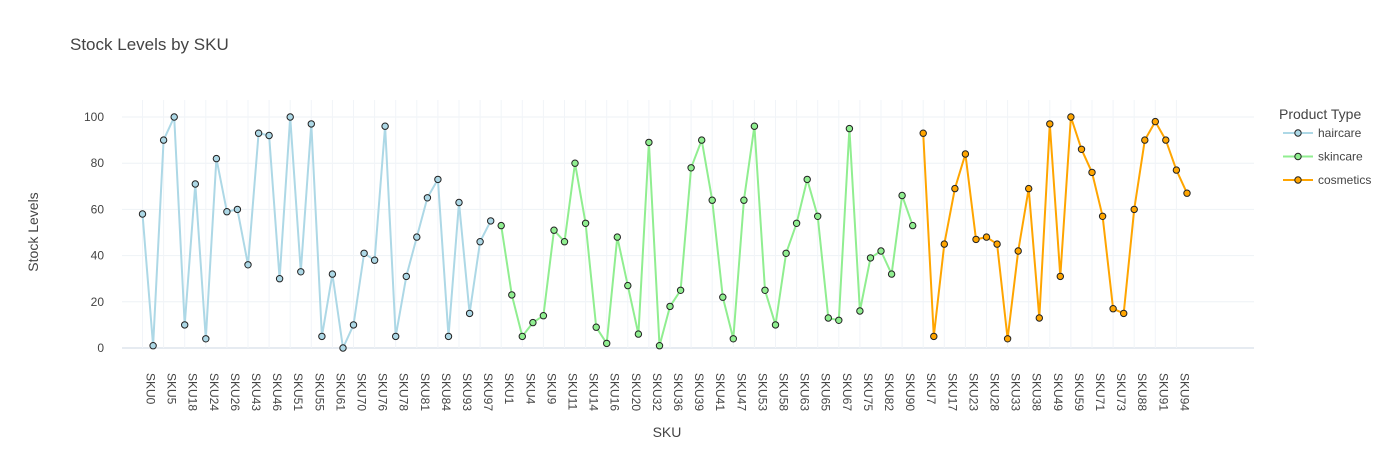 This screenshot has width=1394, height=455. Describe the element at coordinates (1323, 157) in the screenshot. I see `legend-item-skincare: skincare` at that location.